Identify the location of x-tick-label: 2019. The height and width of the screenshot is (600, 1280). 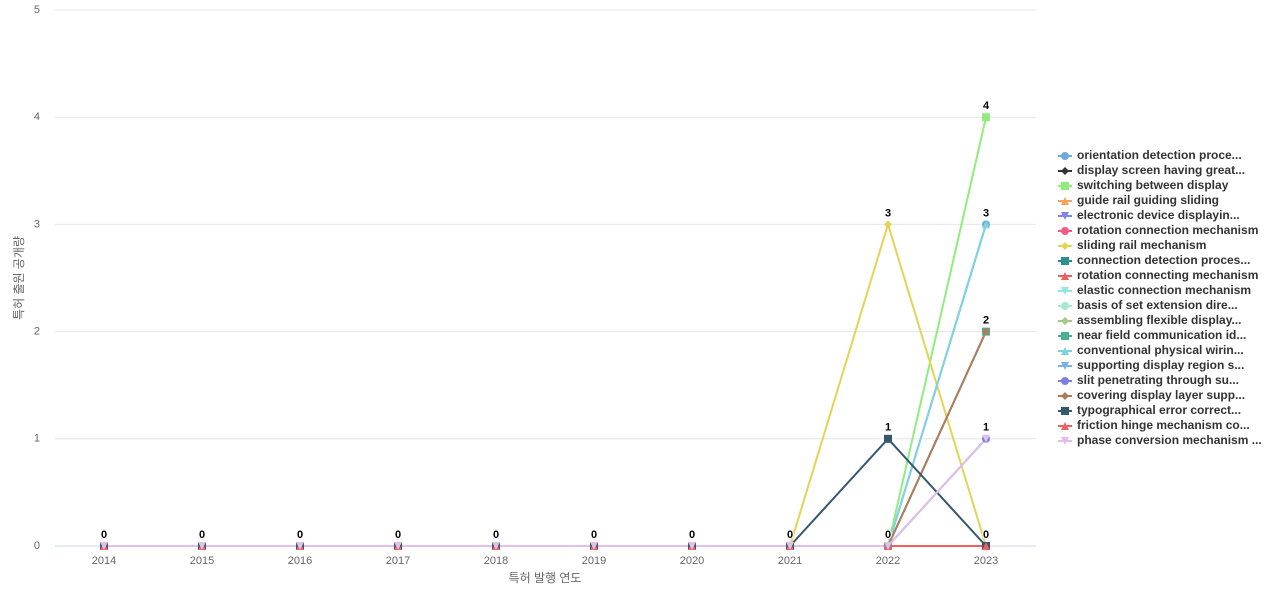
(594, 561).